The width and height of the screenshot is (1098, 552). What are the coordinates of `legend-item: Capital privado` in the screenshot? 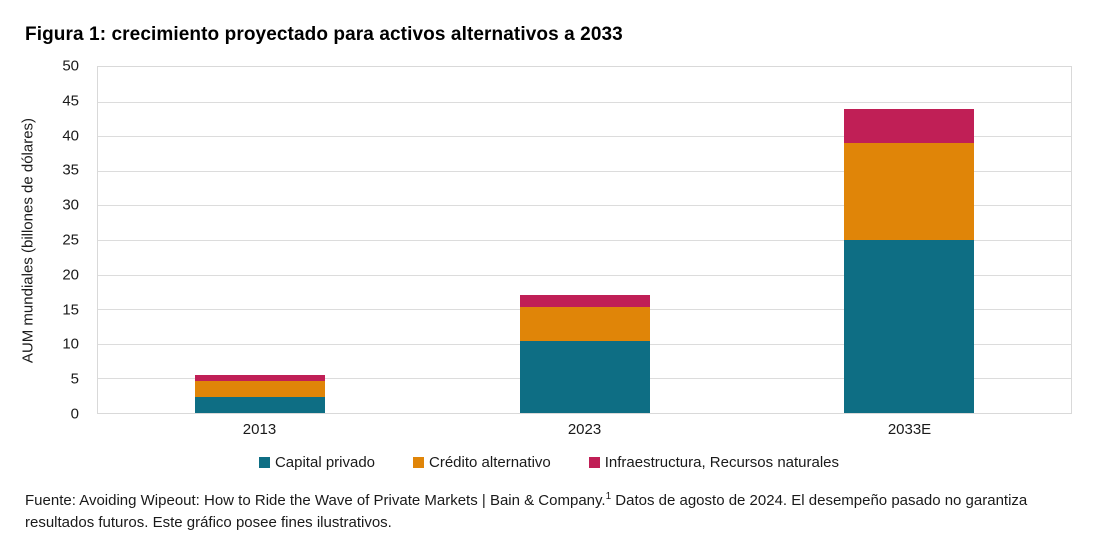 It's located at (317, 462).